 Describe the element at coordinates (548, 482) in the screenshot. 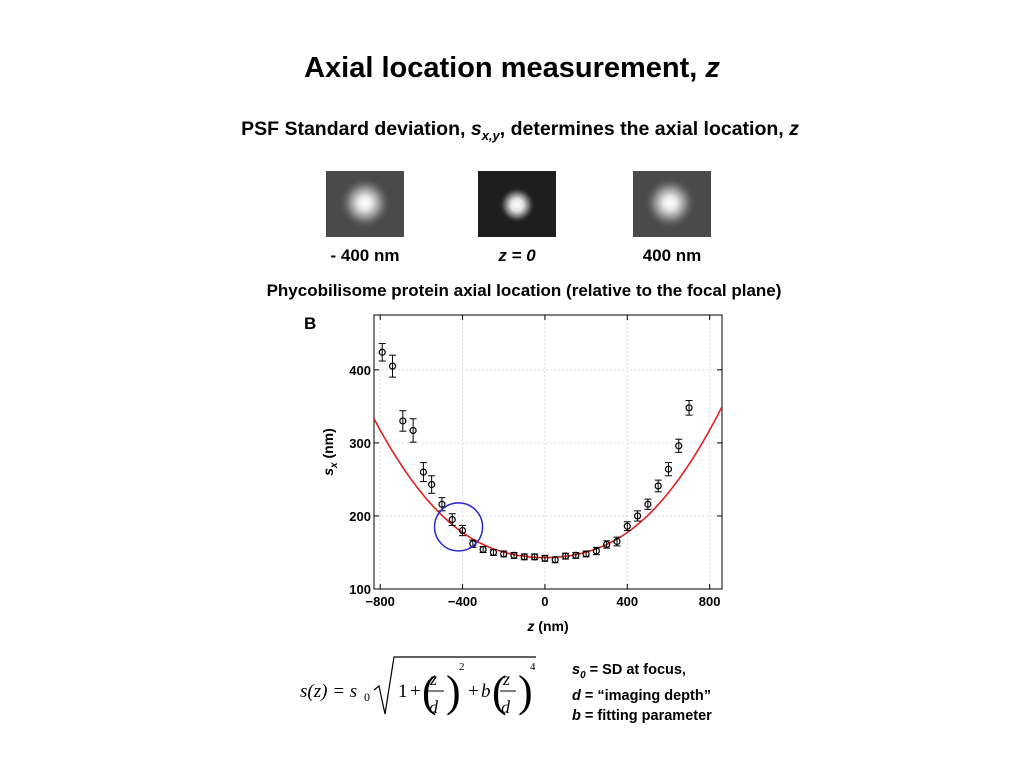

I see `fit-curve` at that location.